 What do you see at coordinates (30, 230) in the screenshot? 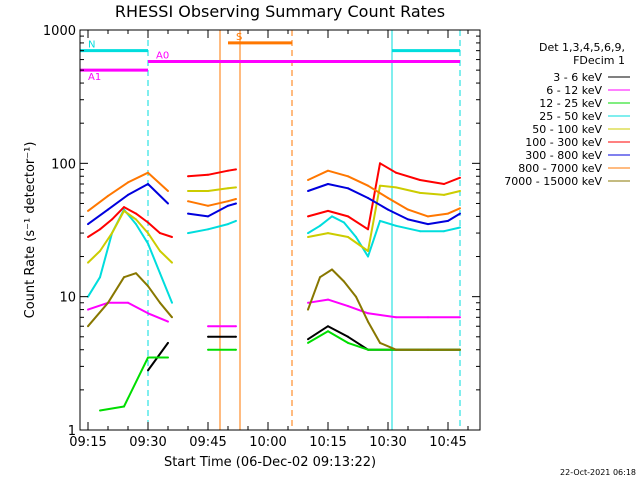
I see `y-axis-label: Count Rate (s⁻¹ detector⁻¹)` at bounding box center [30, 230].